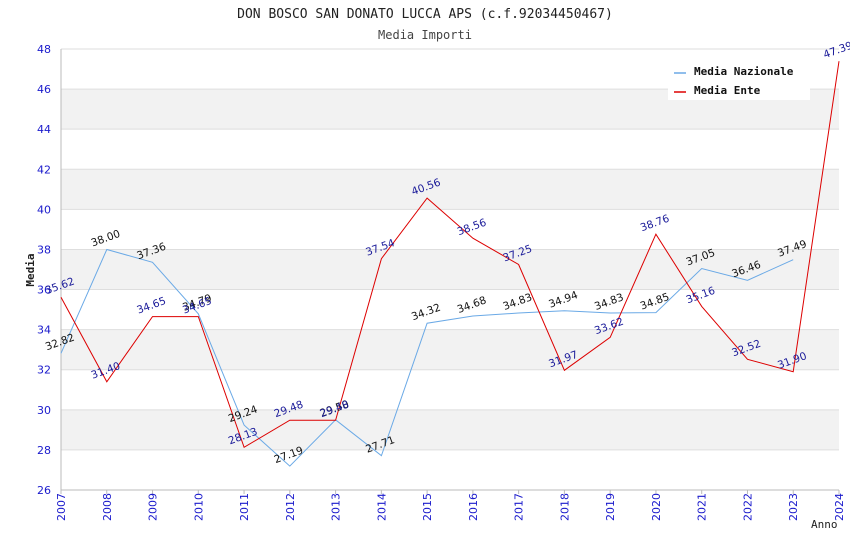 Image resolution: width=850 pixels, height=554 pixels. I want to click on y-tick-label: 48, so click(44, 49).